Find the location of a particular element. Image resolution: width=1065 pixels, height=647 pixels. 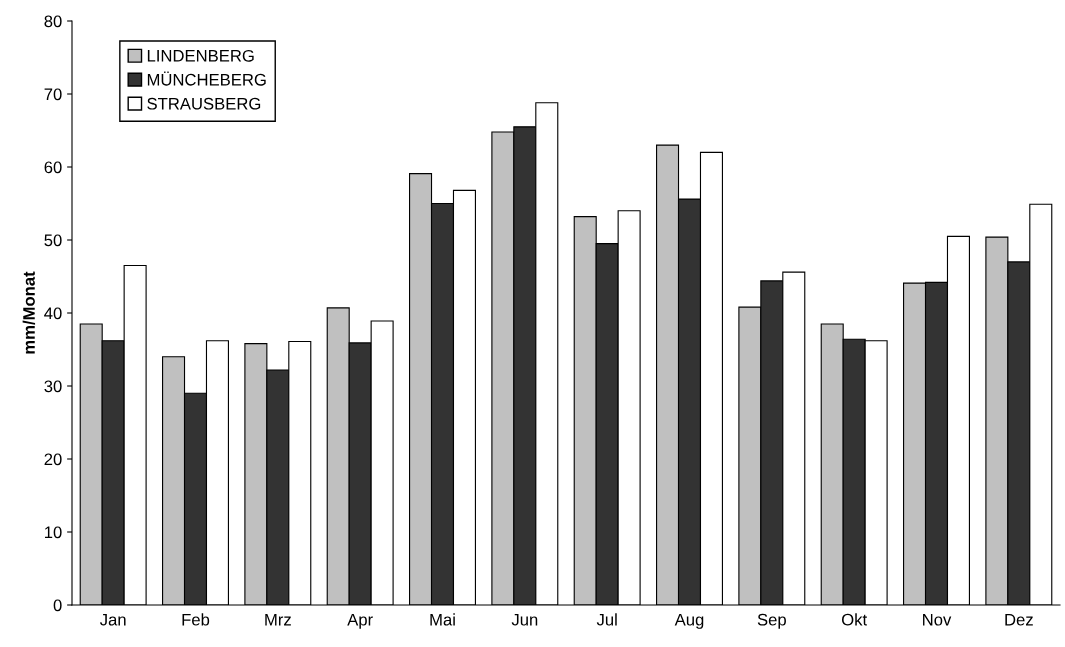

y-axis-title: mm/Monat is located at coordinates (29, 312).